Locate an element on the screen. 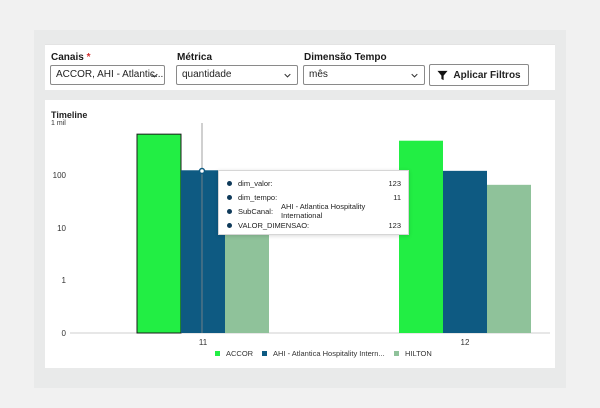 This screenshot has height=408, width=600. tooltip-row: dim_tempo: 11 is located at coordinates (314, 197).